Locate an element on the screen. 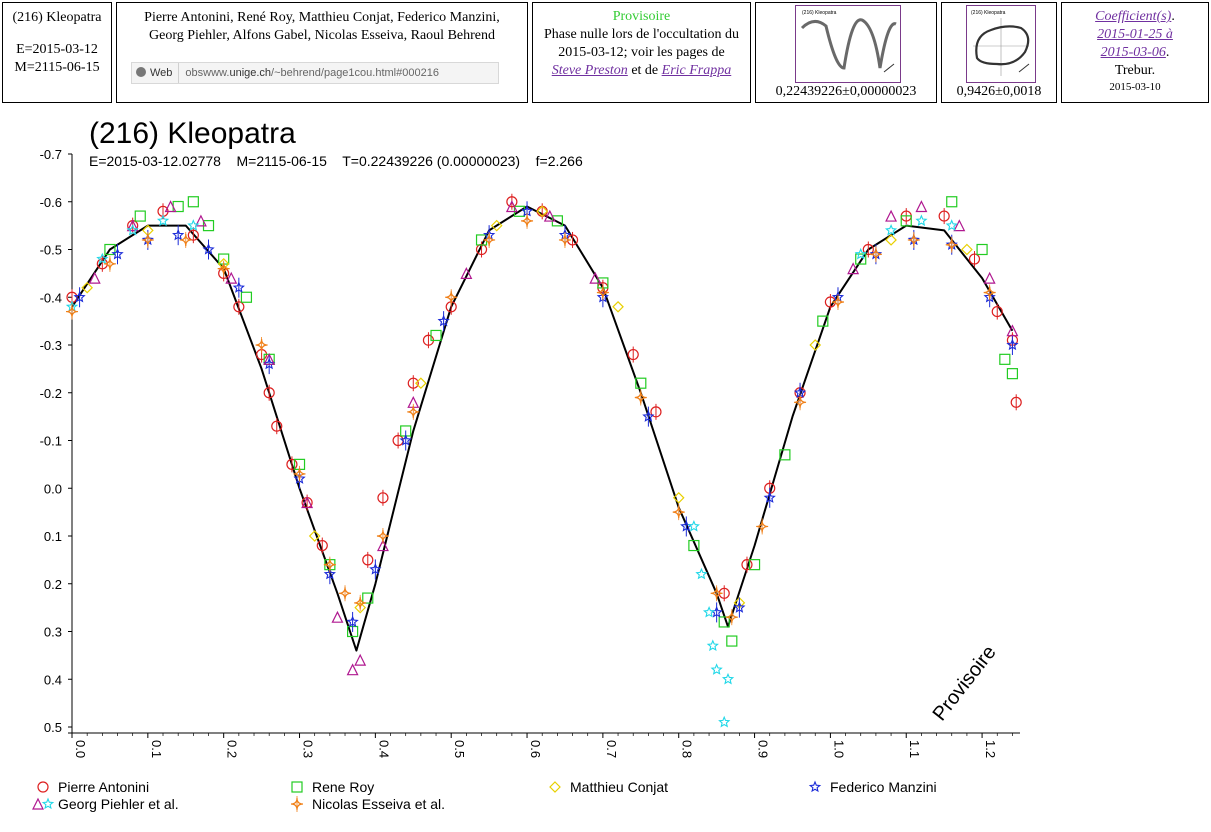 The image size is (1211, 832). legend-item: Nicolas Esseiva et al. is located at coordinates (367, 804).